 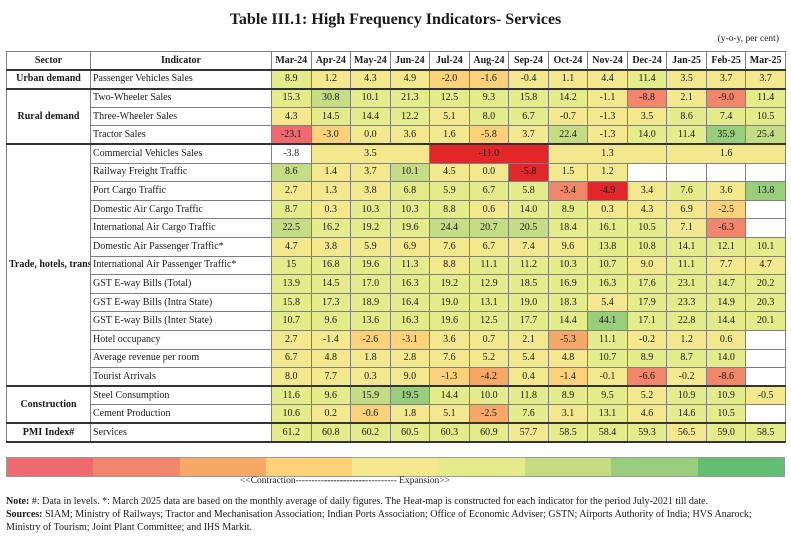 I want to click on header-month: Jul-24, so click(x=449, y=61).